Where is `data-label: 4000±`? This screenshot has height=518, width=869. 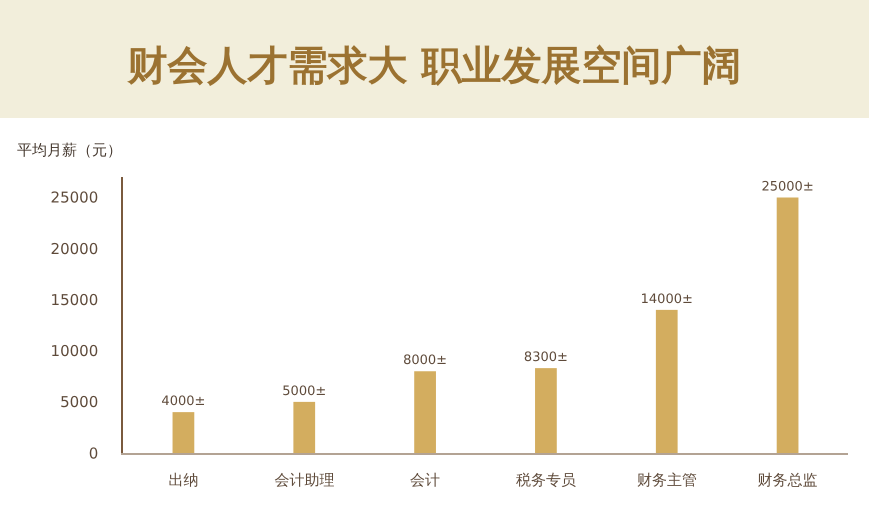
data-label: 4000± is located at coordinates (183, 402).